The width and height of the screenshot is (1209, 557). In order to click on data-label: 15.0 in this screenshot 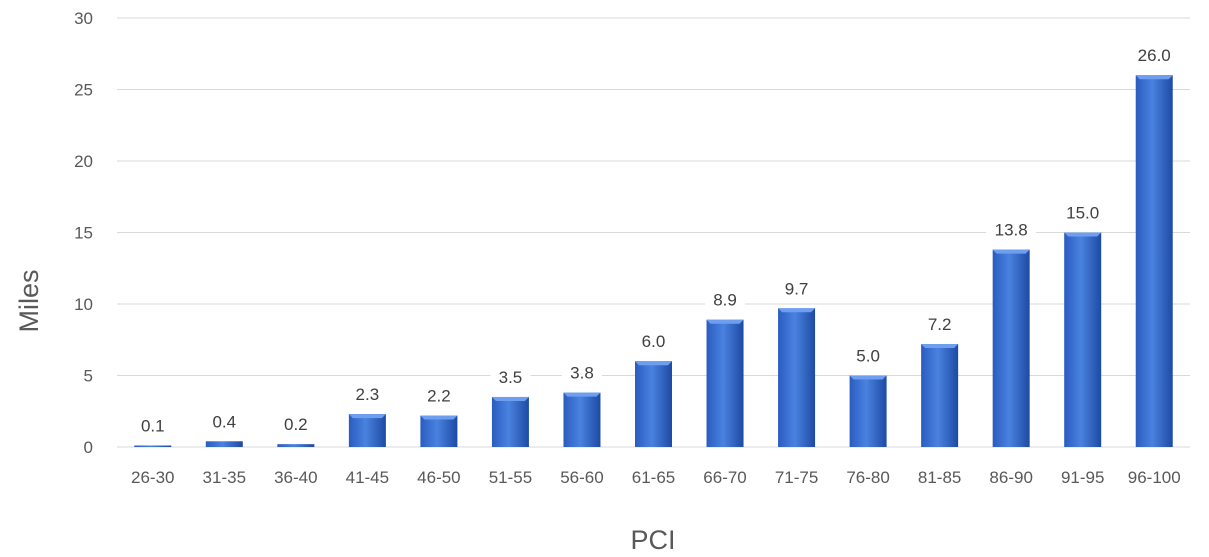, I will do `click(1082, 213)`.